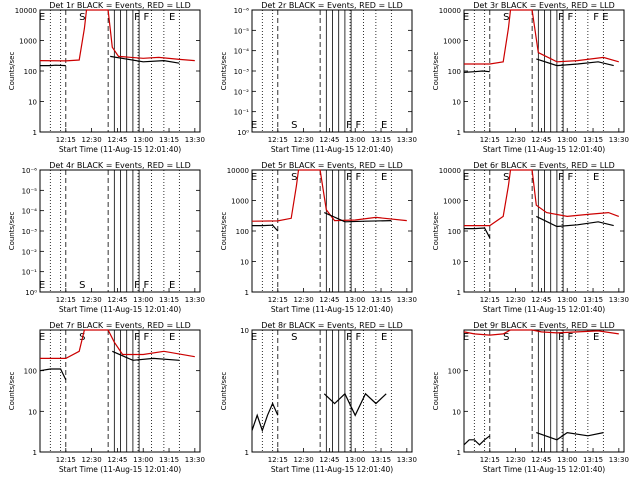  What do you see at coordinates (544, 5) in the screenshot?
I see `subplot-title: Det 3r BLACK = Events, RED = LLD` at bounding box center [544, 5].